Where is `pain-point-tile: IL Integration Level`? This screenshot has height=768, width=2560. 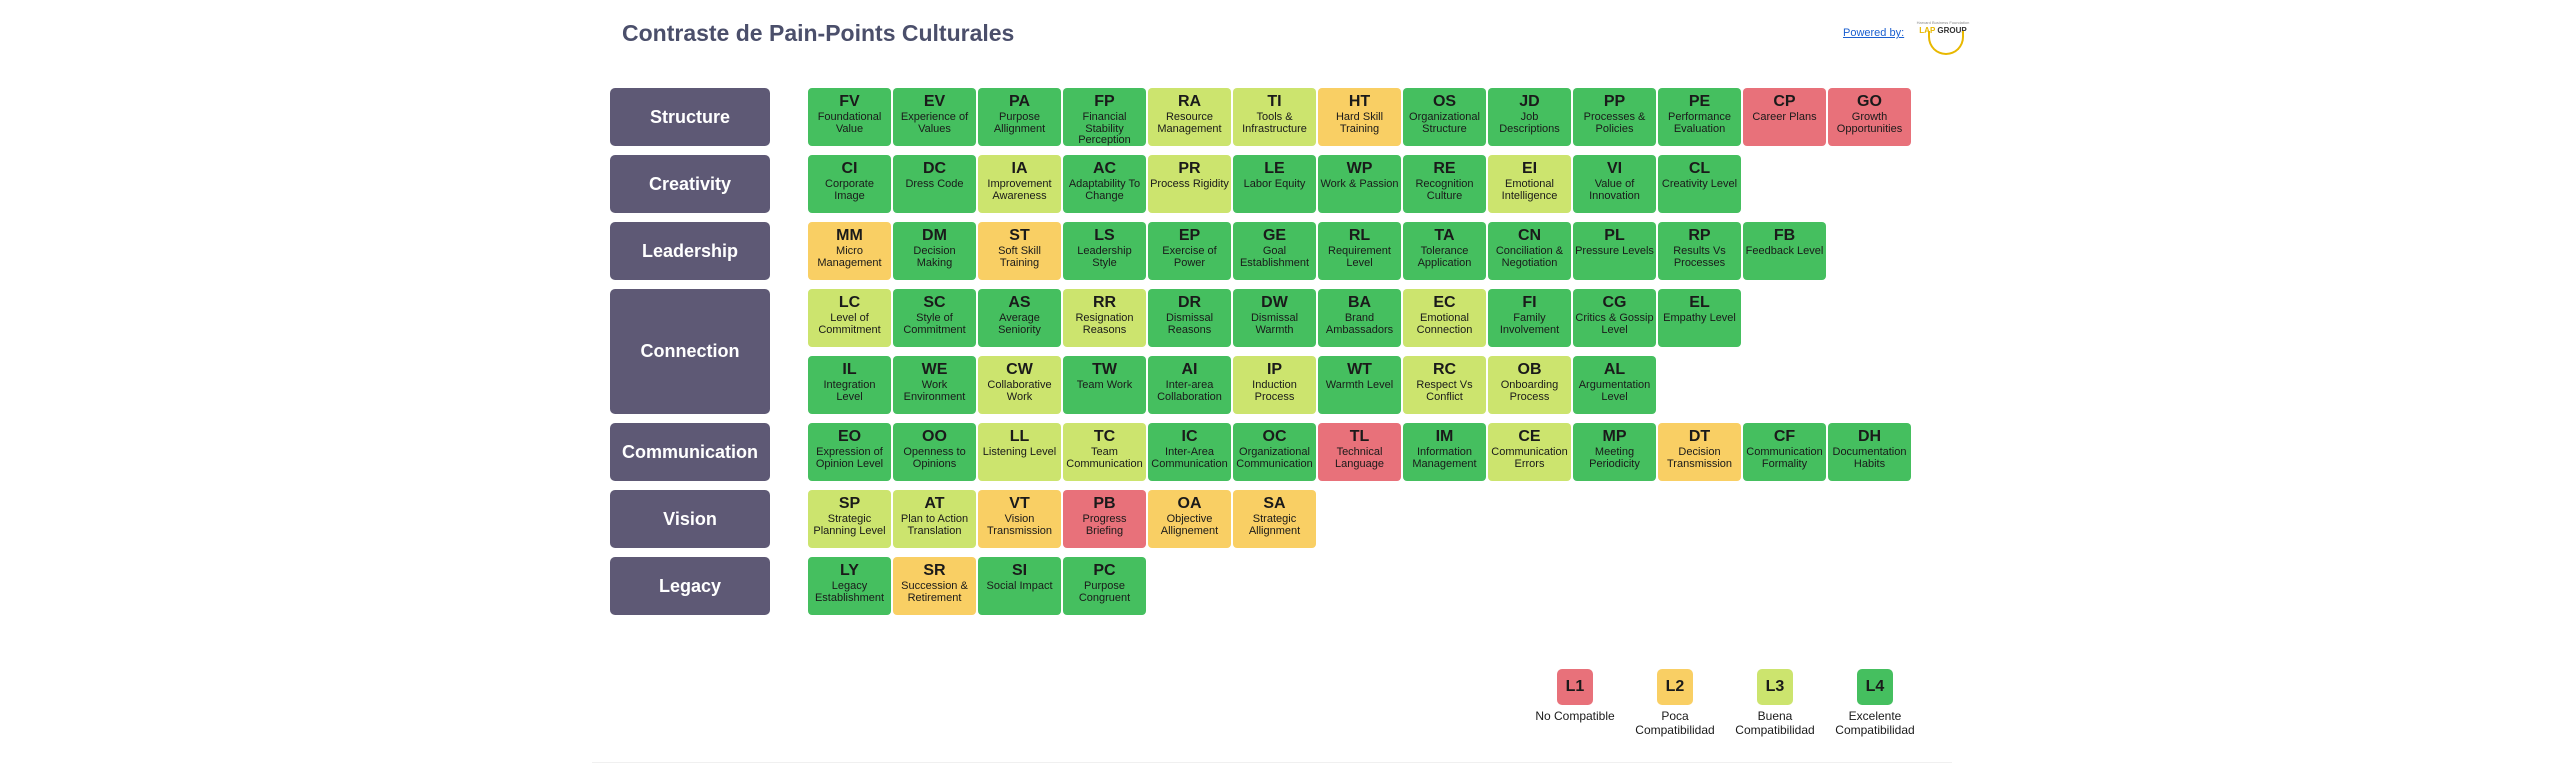 pain-point-tile: IL Integration Level is located at coordinates (849, 385).